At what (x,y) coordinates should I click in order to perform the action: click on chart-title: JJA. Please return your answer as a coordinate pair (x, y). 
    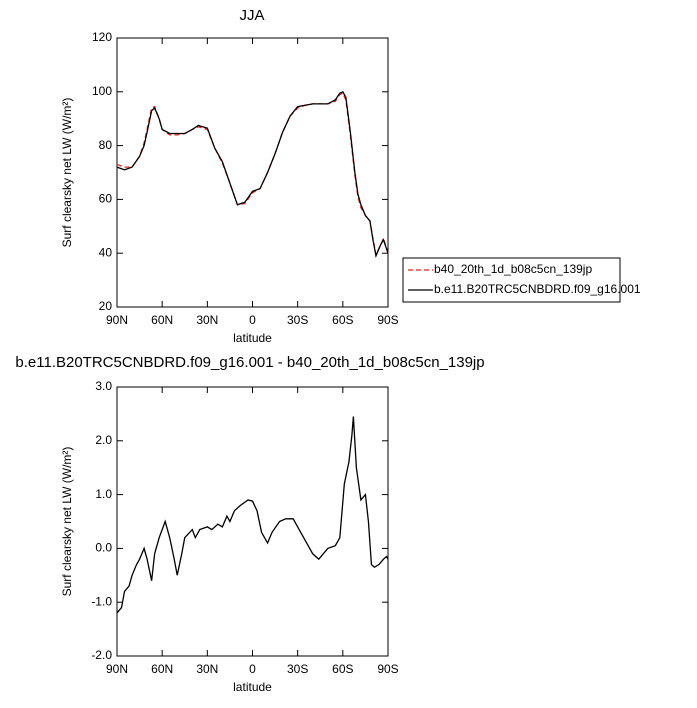
    Looking at the image, I should click on (251, 15).